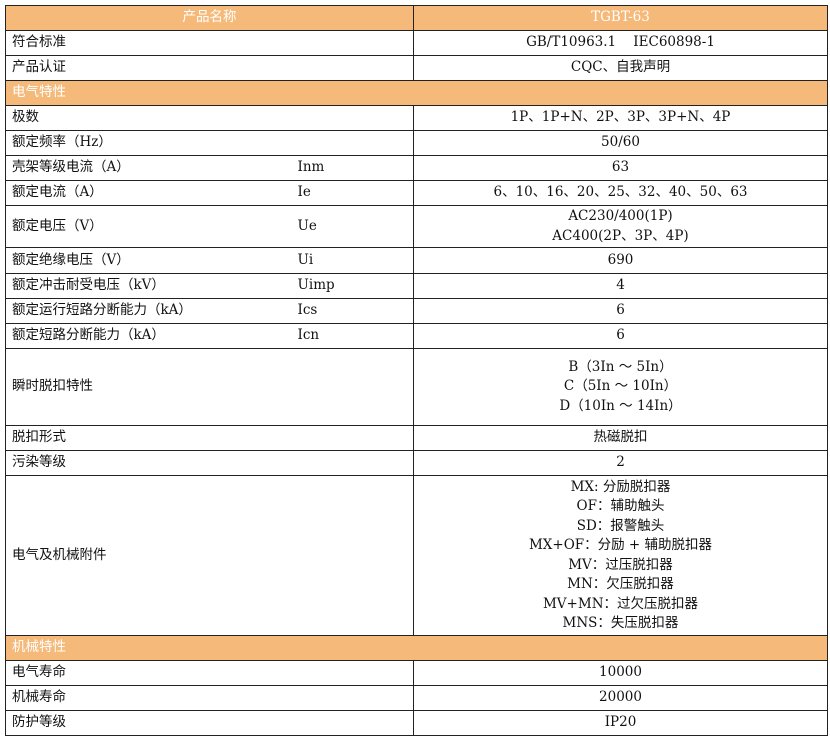 This screenshot has height=740, width=830. I want to click on table-row: 额定电流（A） Ie 6、10、16、20、25、32、40、50、63, so click(416, 193).